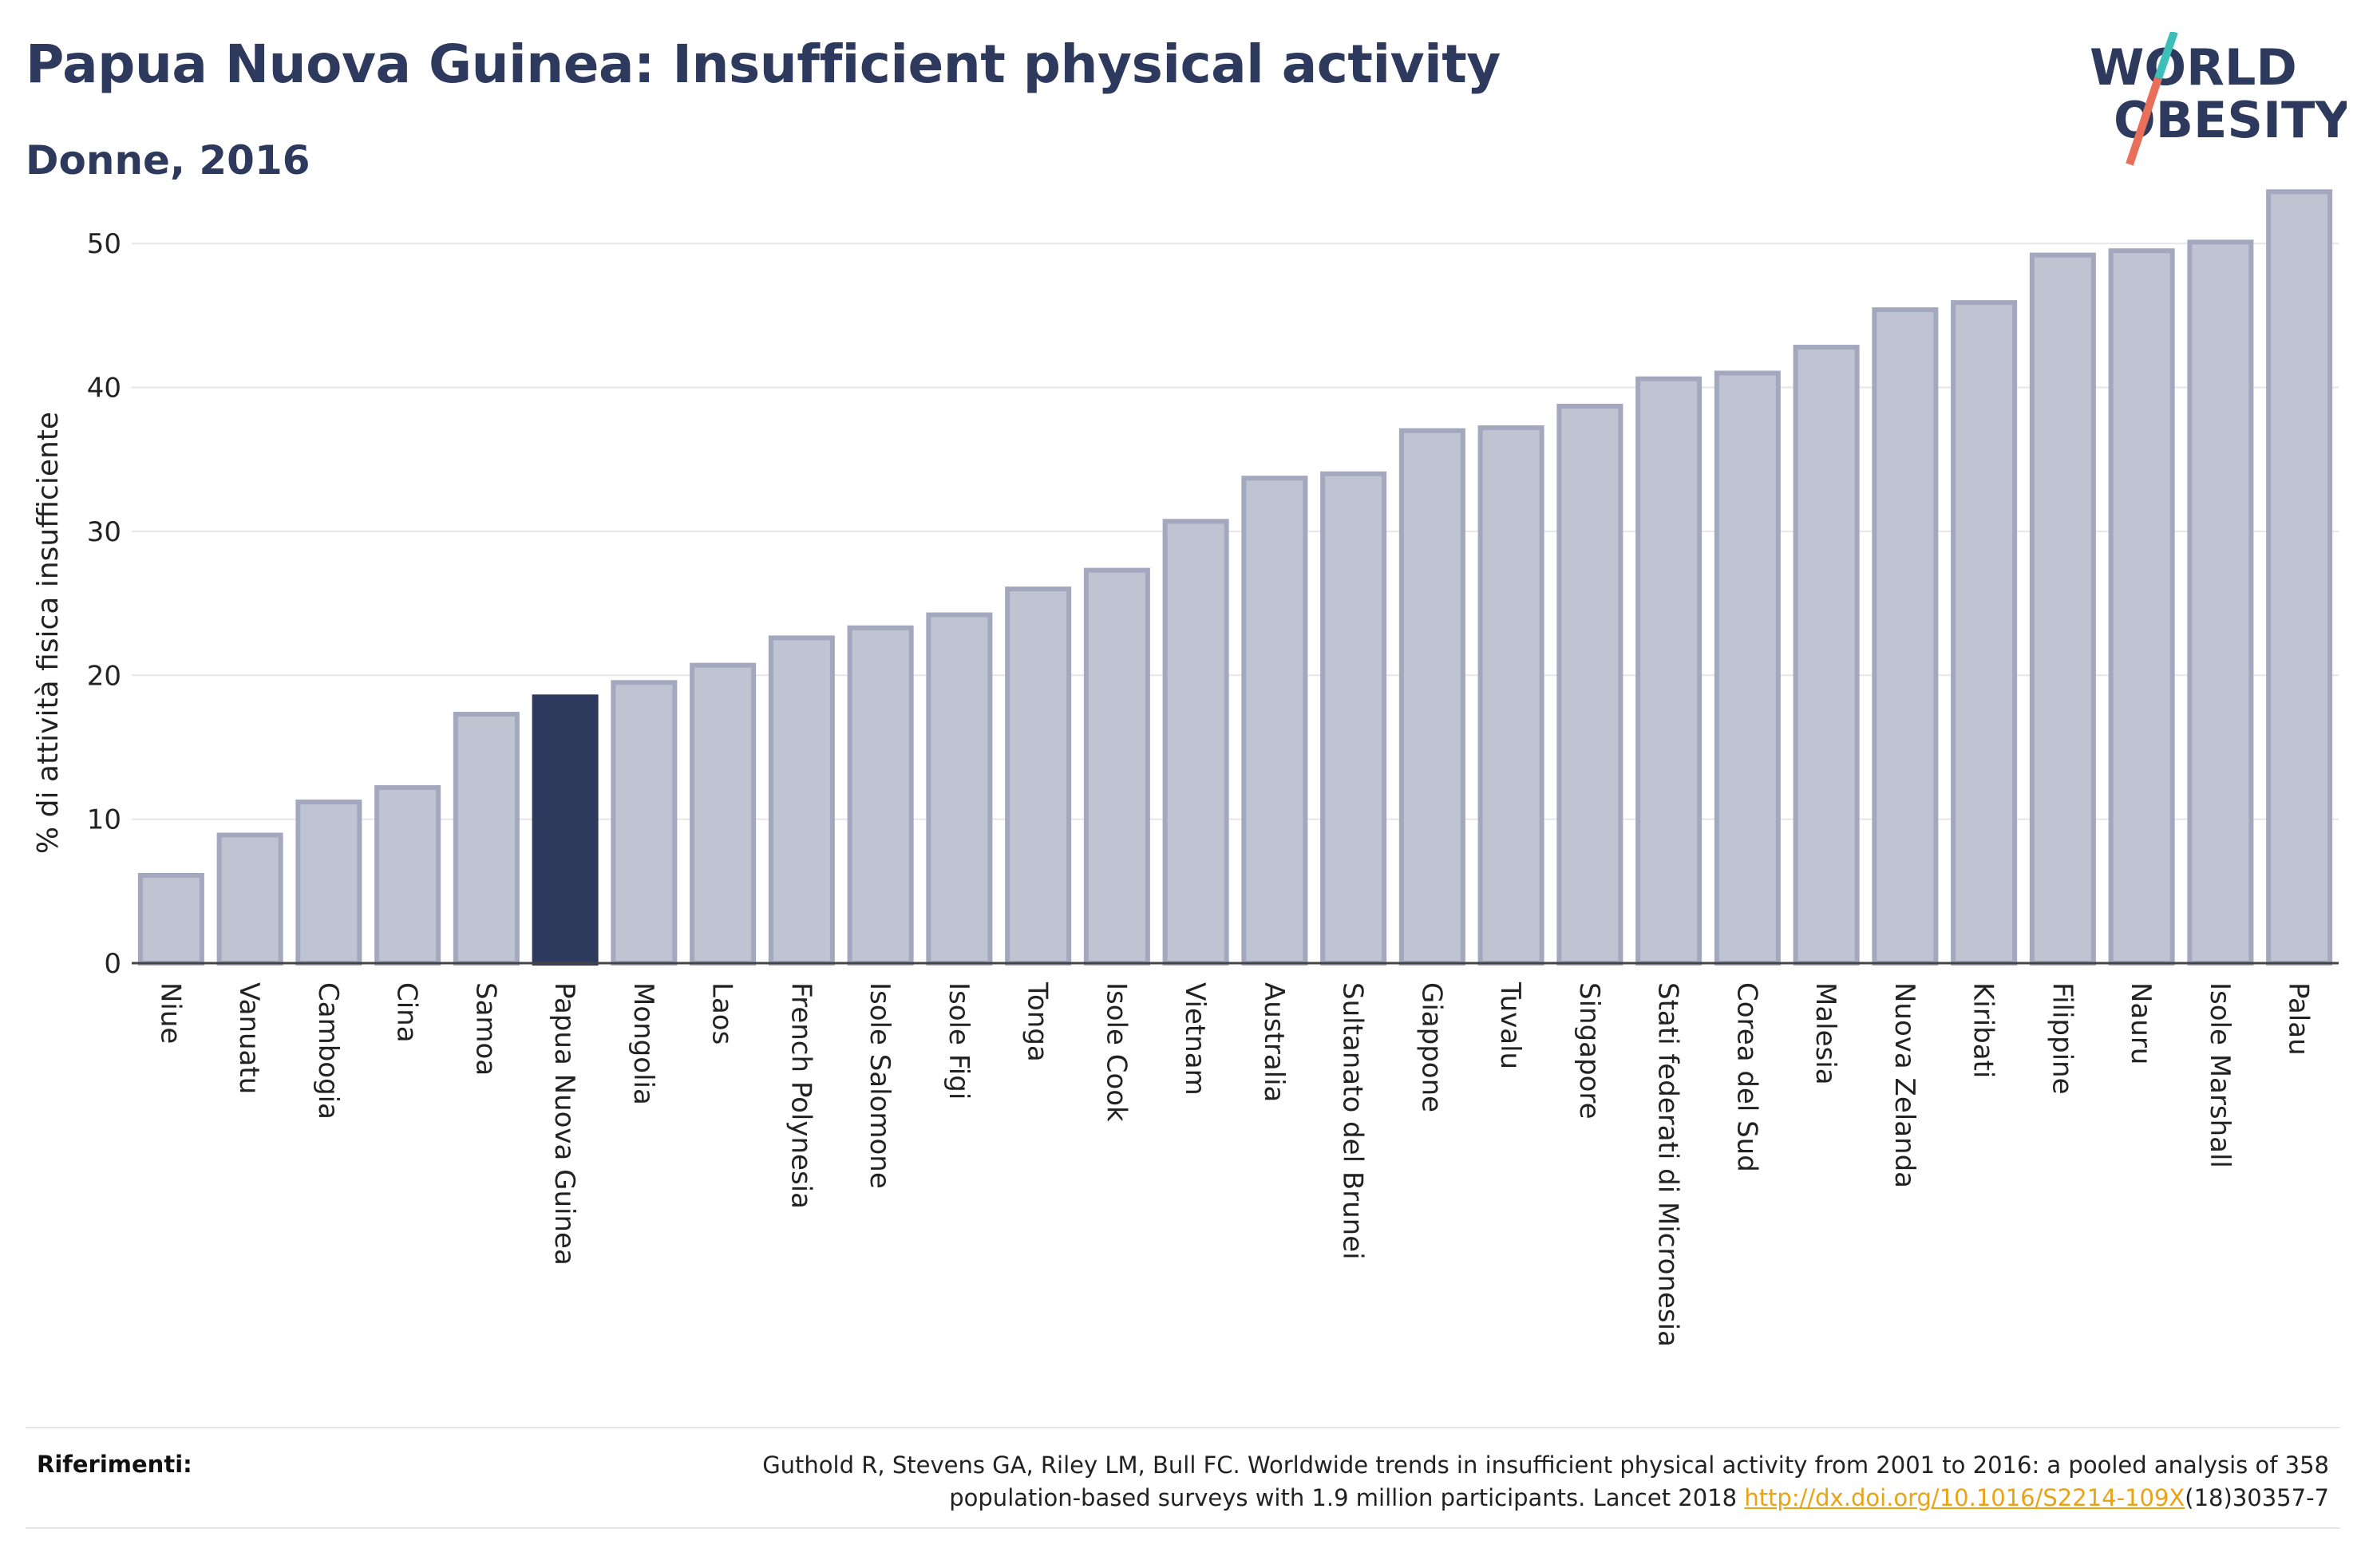  I want to click on x-tick-label: Filippine, so click(2062, 1038).